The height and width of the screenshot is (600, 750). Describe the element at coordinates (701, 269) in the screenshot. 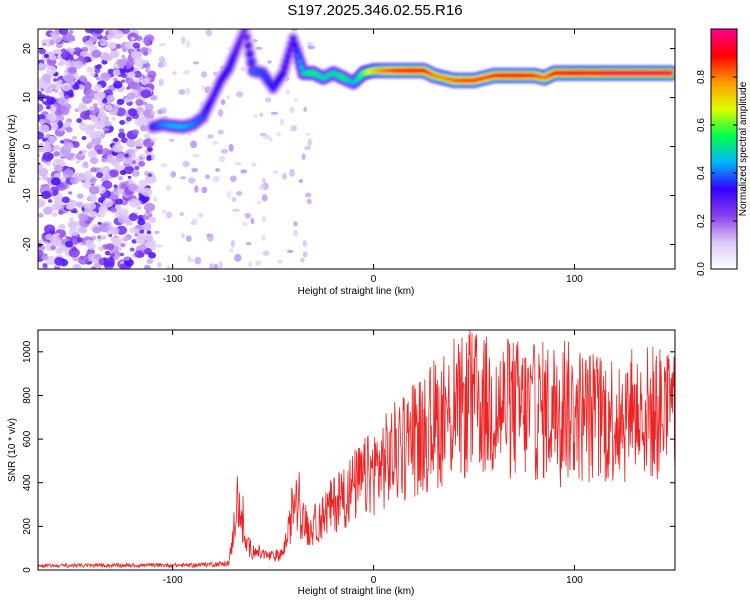

I see `colorbar-tick-label: 0.0` at that location.